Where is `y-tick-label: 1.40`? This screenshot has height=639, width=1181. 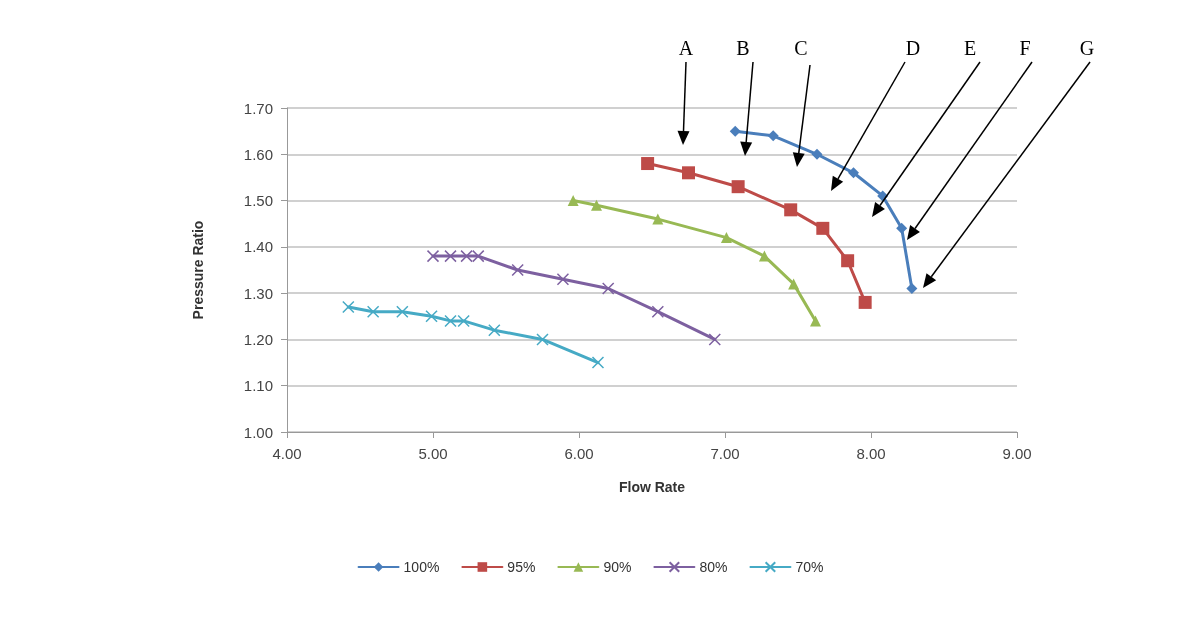
y-tick-label: 1.40 is located at coordinates (258, 247).